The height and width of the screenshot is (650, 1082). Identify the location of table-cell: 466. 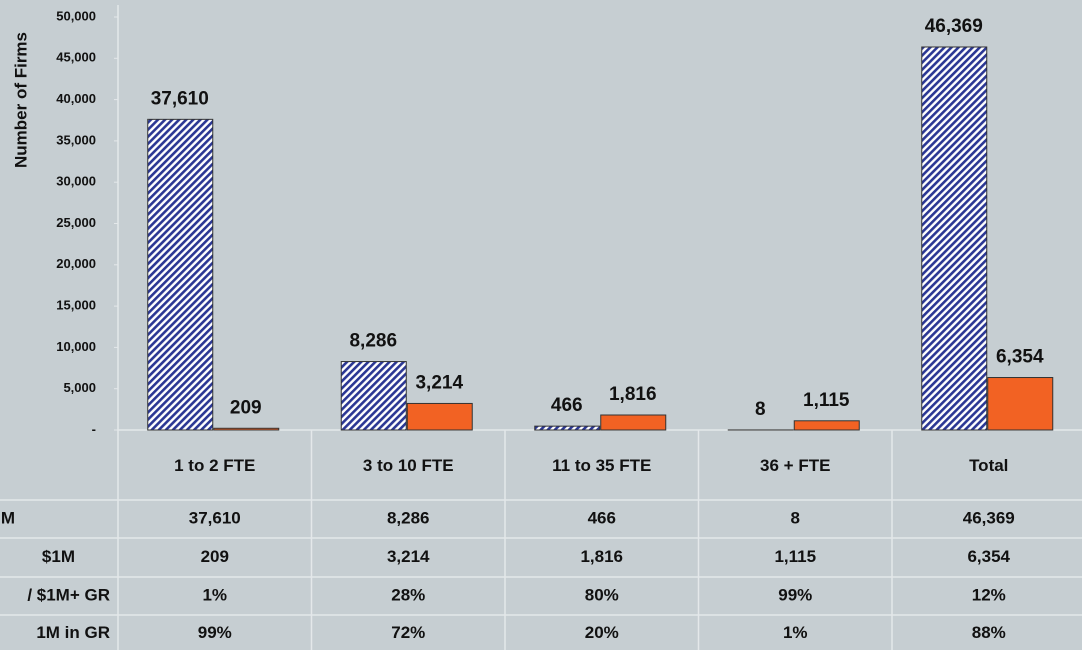
(602, 517).